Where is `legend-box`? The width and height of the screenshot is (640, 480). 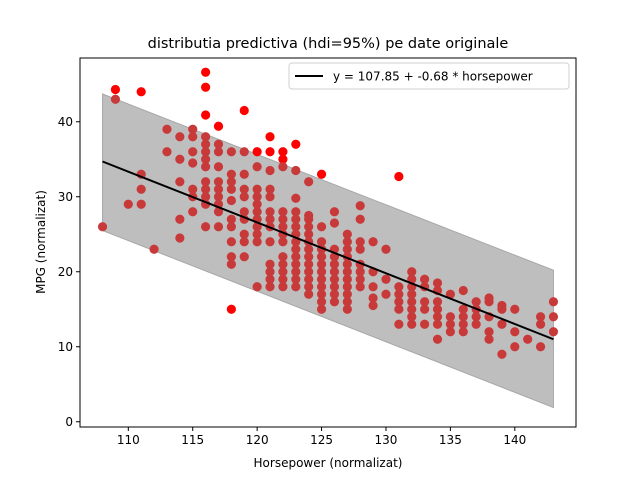
legend-box is located at coordinates (429, 76).